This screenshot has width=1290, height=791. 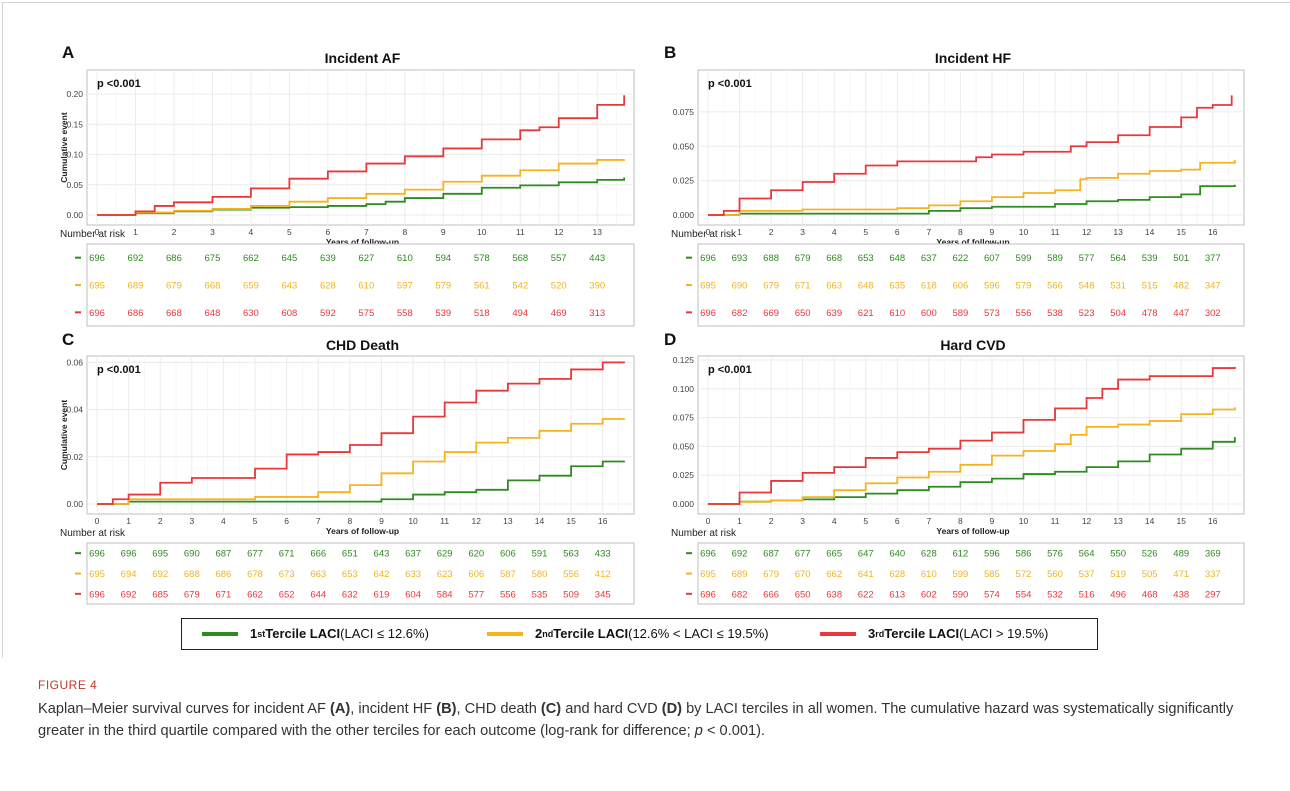 What do you see at coordinates (136, 286) in the screenshot?
I see `risk-count: 689` at bounding box center [136, 286].